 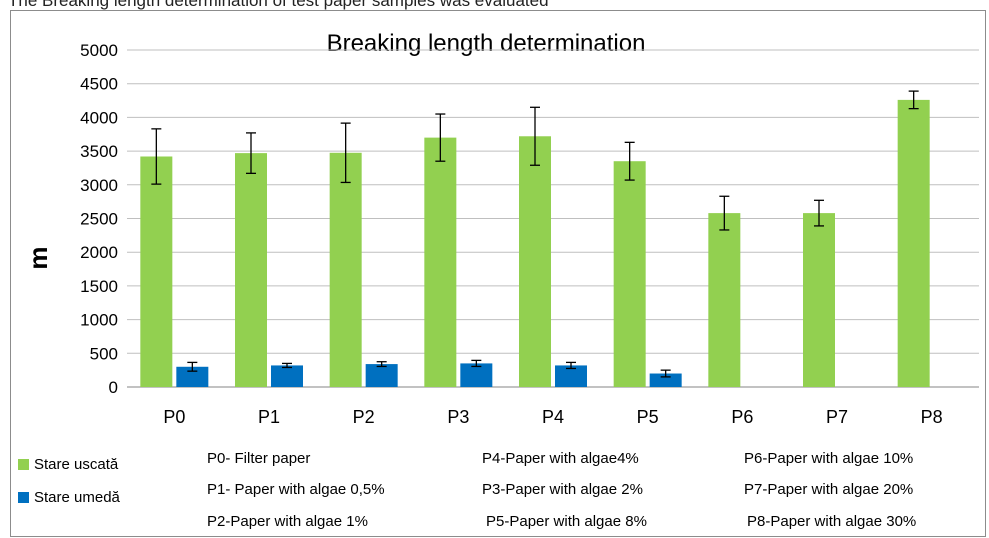 I want to click on error-bar-wet-p1, so click(x=287, y=365).